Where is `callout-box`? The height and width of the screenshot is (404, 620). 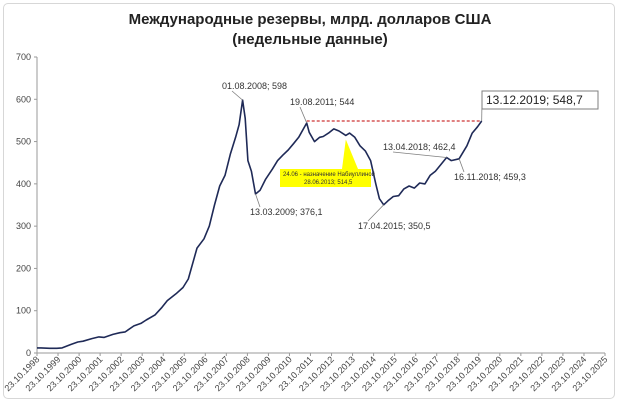
callout-box is located at coordinates (325, 178).